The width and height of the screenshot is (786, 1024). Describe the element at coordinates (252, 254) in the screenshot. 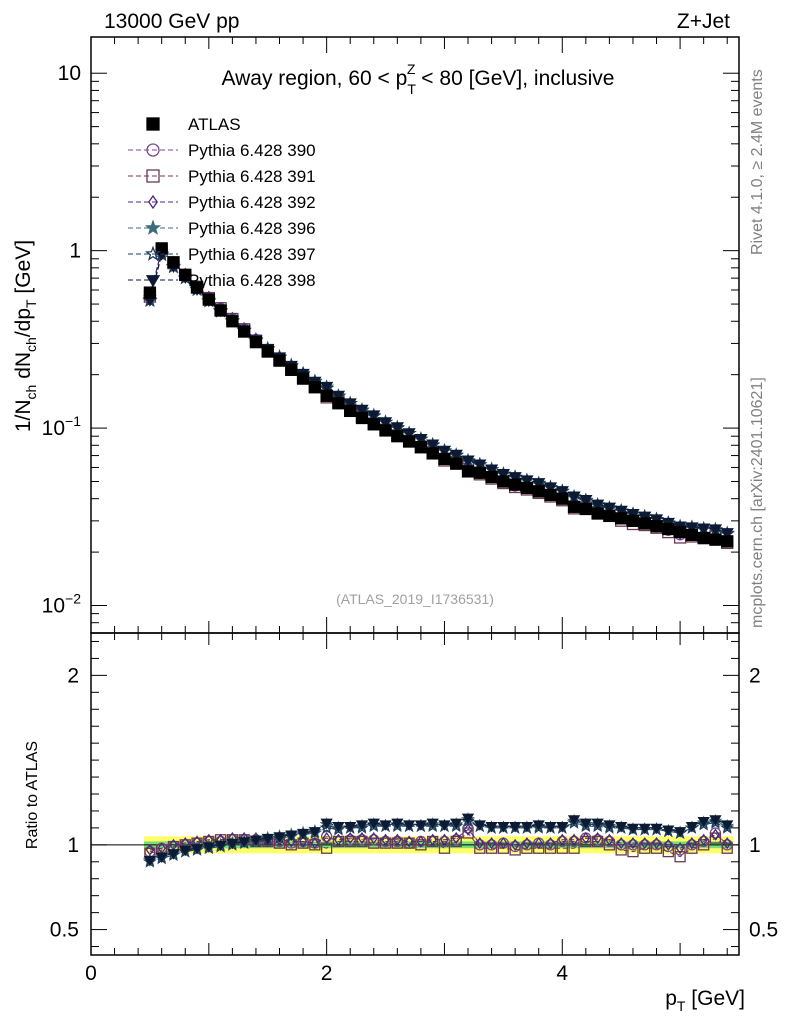

I see `legend-label: Pythia 6.428 397` at that location.